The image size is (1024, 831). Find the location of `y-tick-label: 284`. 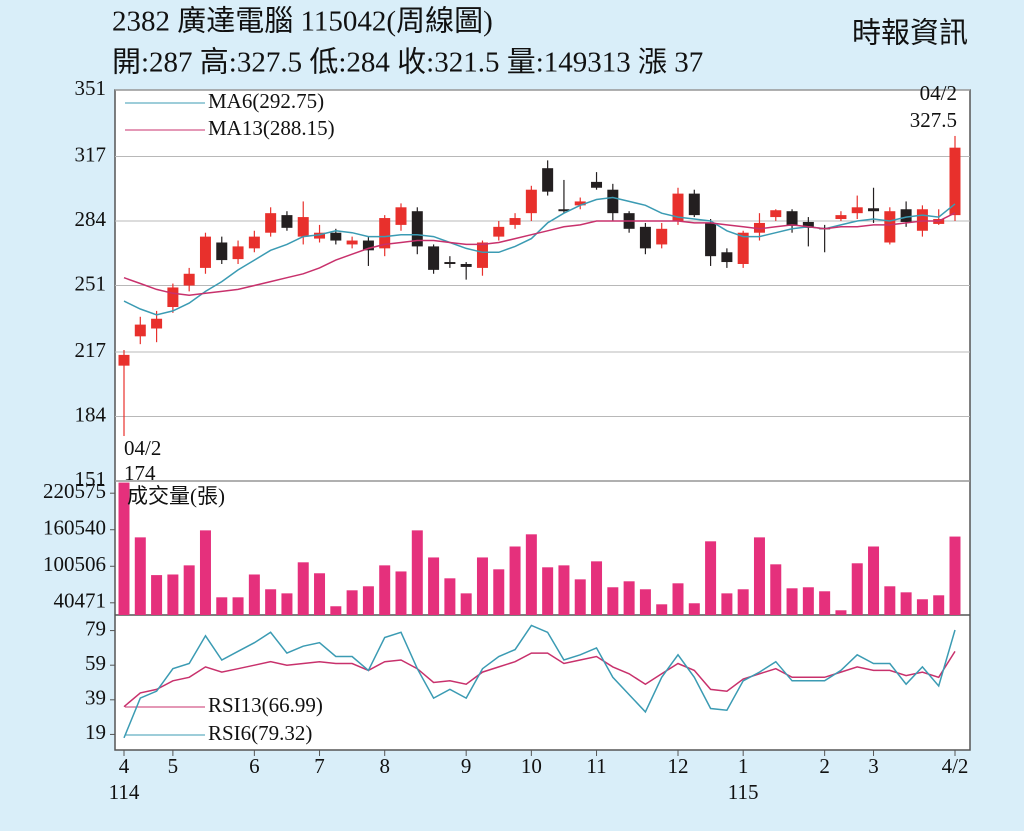

y-tick-label: 284 is located at coordinates (91, 219).